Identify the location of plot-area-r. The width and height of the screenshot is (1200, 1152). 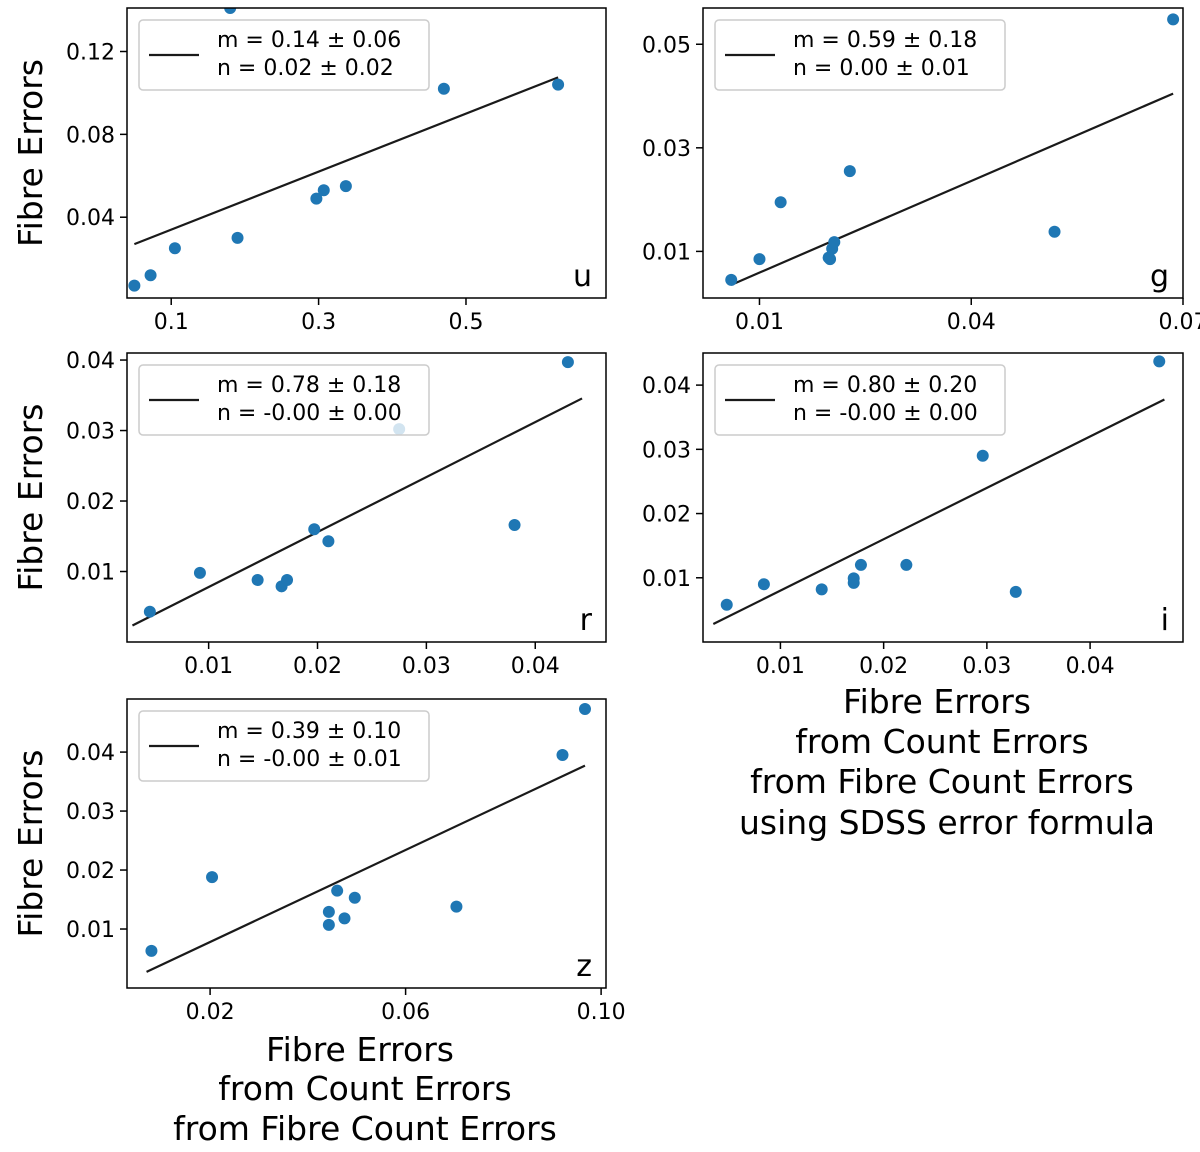
(357, 491).